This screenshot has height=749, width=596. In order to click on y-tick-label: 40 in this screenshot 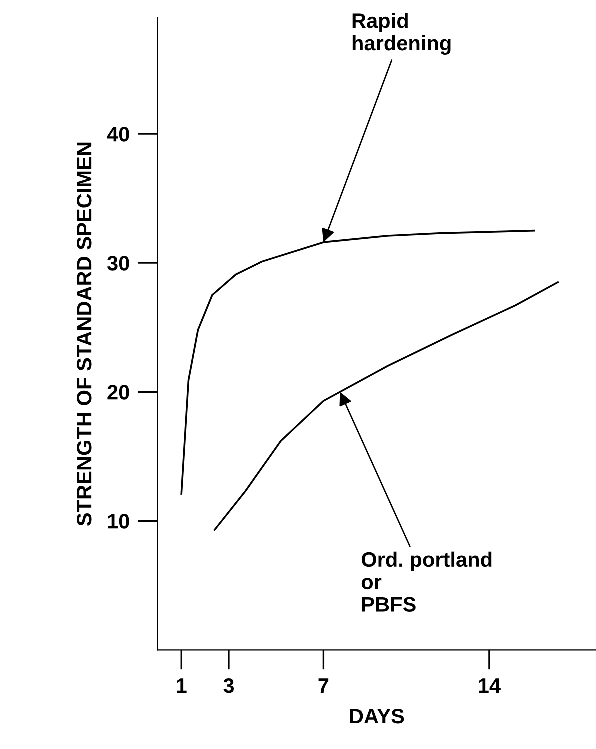, I will do `click(118, 134)`.